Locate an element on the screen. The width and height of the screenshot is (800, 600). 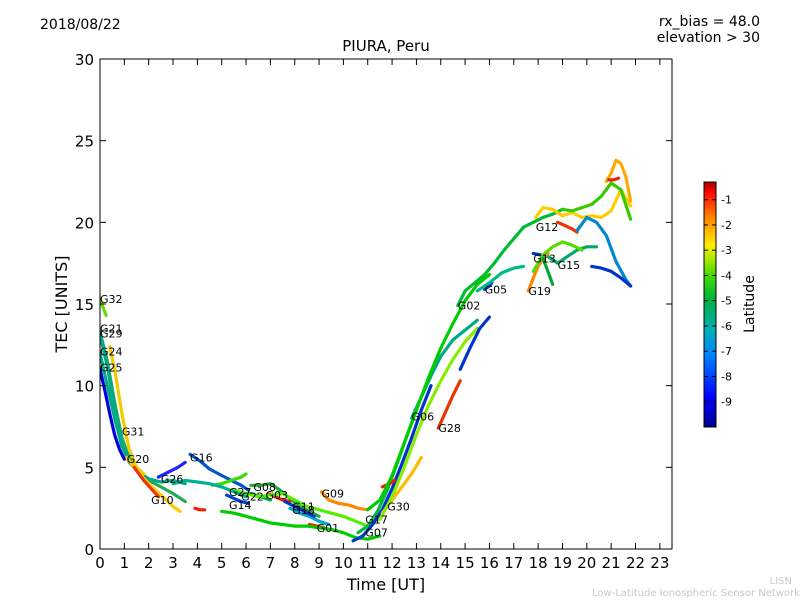
y-tick-label: 25 is located at coordinates (84, 142).